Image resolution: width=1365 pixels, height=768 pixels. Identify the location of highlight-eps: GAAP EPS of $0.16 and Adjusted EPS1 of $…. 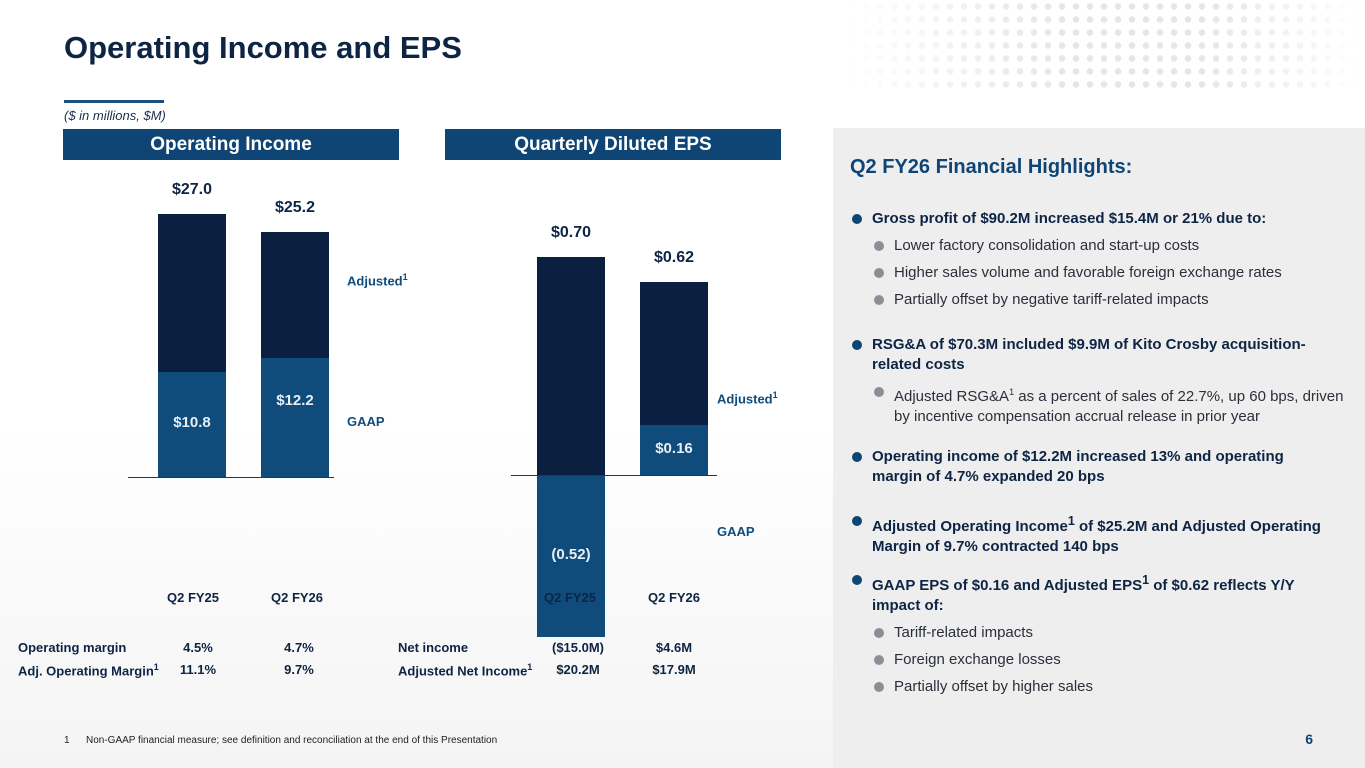
(1102, 633).